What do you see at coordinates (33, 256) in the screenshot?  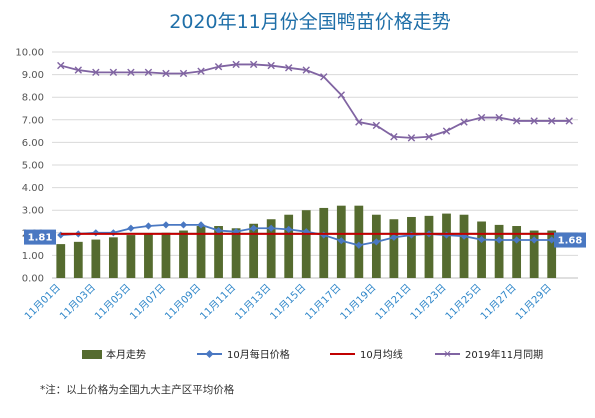 I see `y-tick-label: 1.00` at bounding box center [33, 256].